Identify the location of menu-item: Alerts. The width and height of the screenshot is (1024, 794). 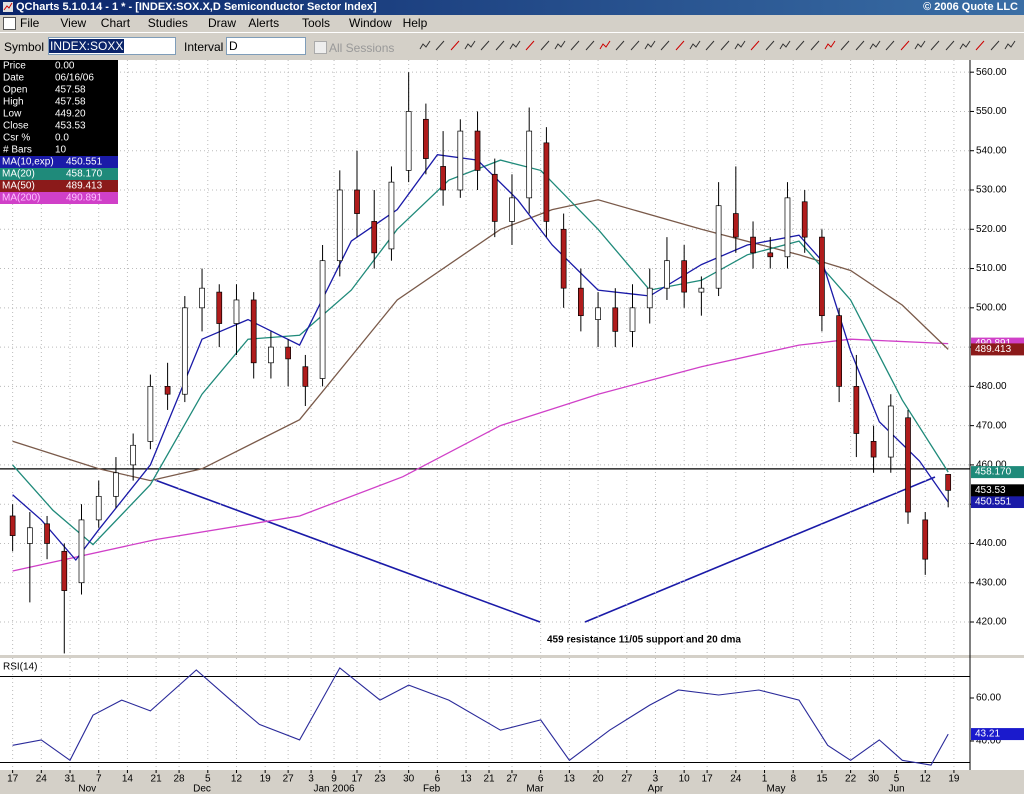
(264, 23).